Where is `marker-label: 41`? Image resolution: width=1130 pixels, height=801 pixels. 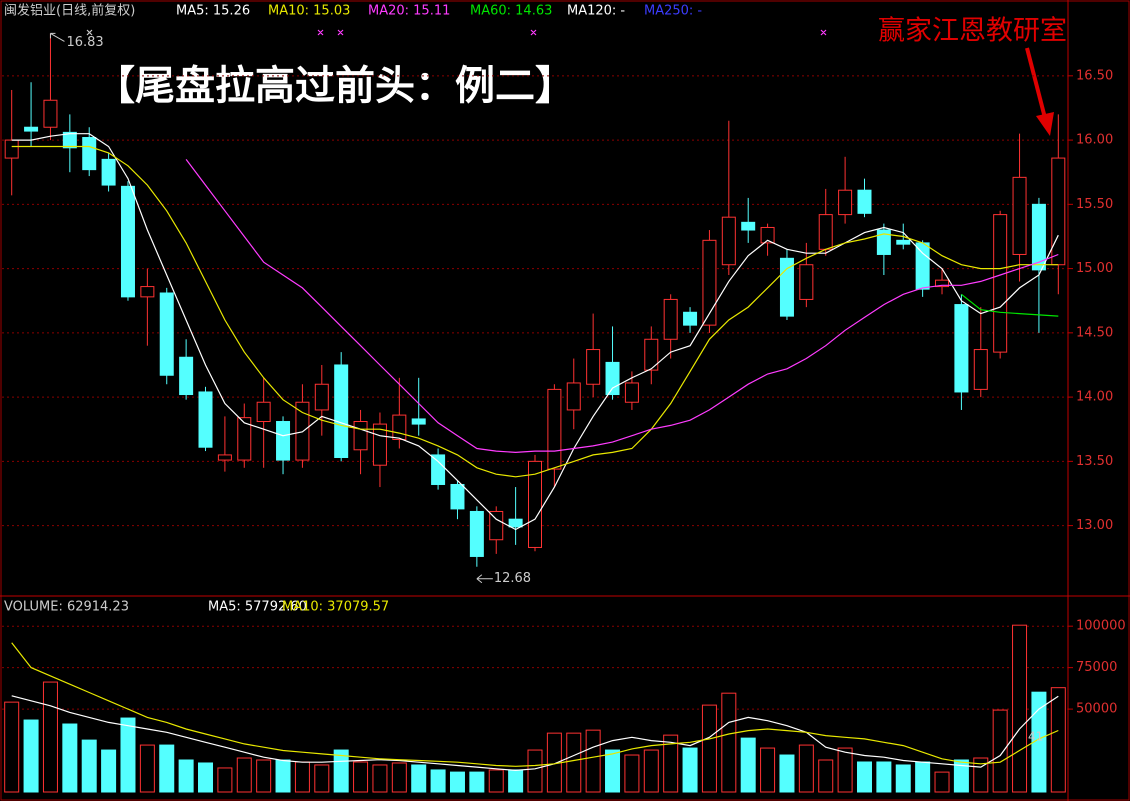 marker-label: 41 is located at coordinates (1035, 737).